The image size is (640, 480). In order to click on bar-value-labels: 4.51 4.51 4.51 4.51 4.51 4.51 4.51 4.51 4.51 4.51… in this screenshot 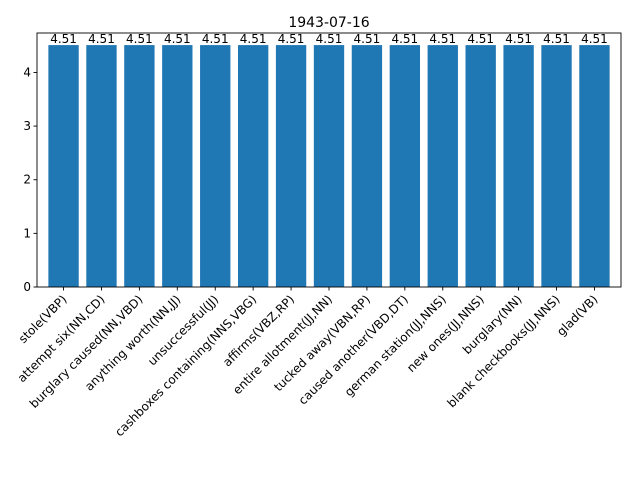, I will do `click(329, 39)`.